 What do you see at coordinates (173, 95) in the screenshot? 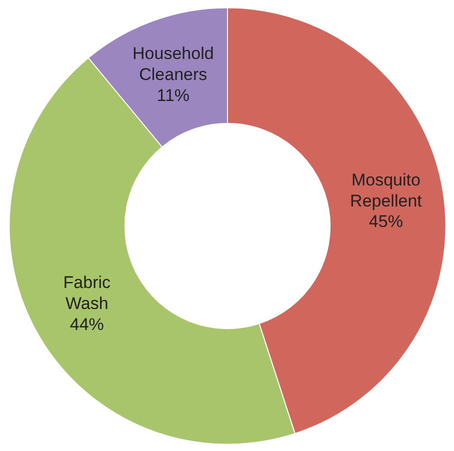
I see `data-label: 11%` at bounding box center [173, 95].